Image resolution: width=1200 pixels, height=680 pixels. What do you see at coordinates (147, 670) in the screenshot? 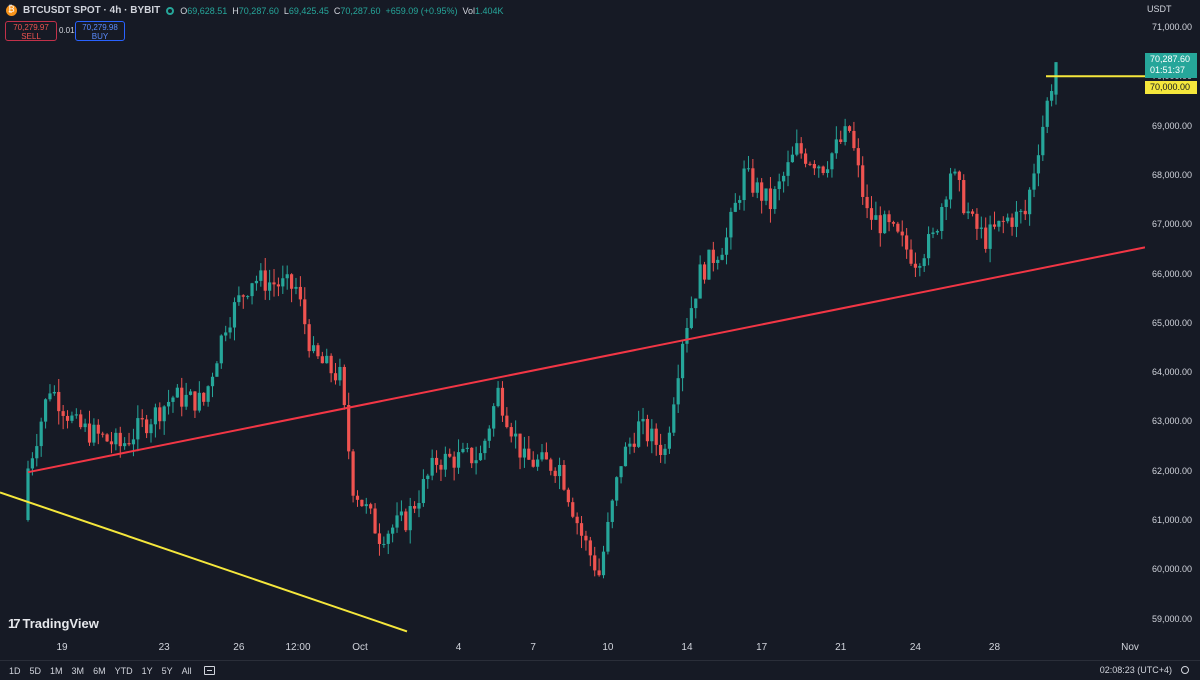
I see `range-button-1y: 1Y` at bounding box center [147, 670].